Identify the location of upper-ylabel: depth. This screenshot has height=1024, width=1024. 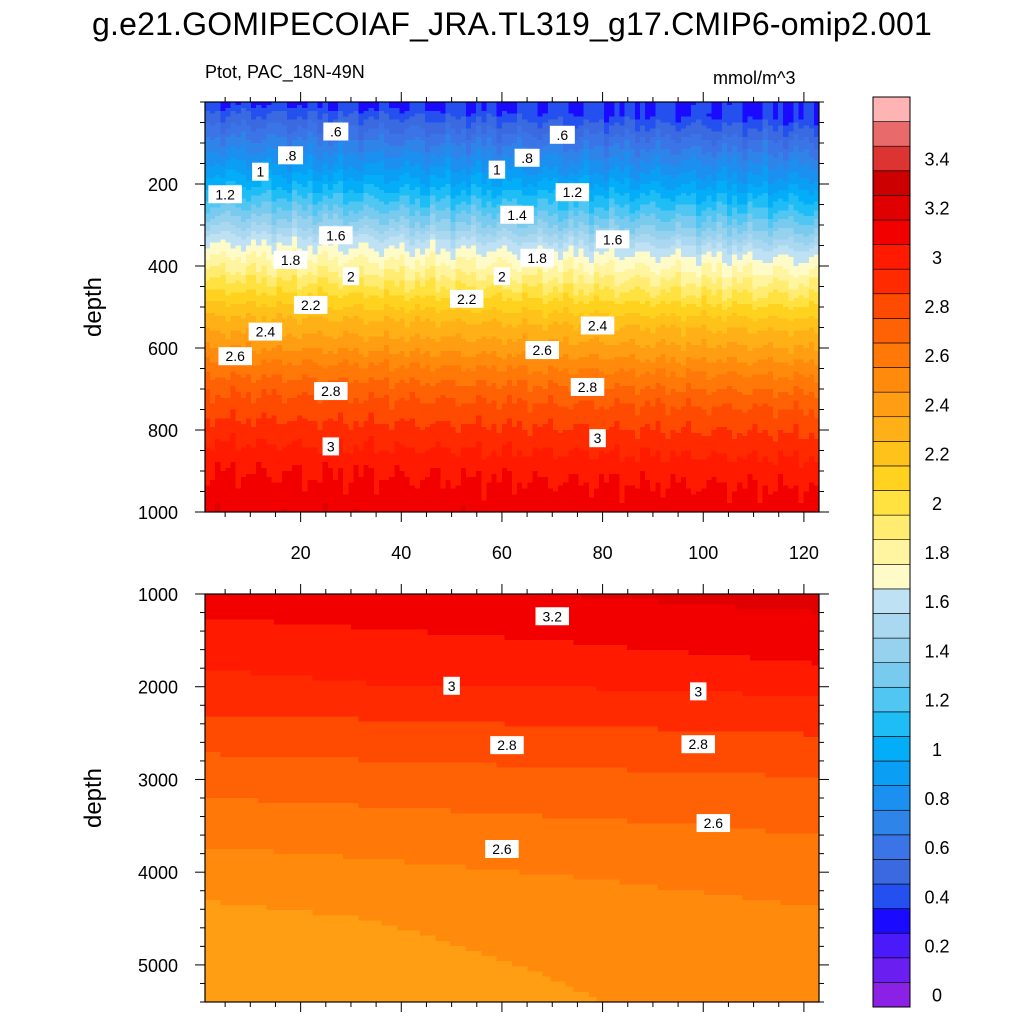
(93, 307).